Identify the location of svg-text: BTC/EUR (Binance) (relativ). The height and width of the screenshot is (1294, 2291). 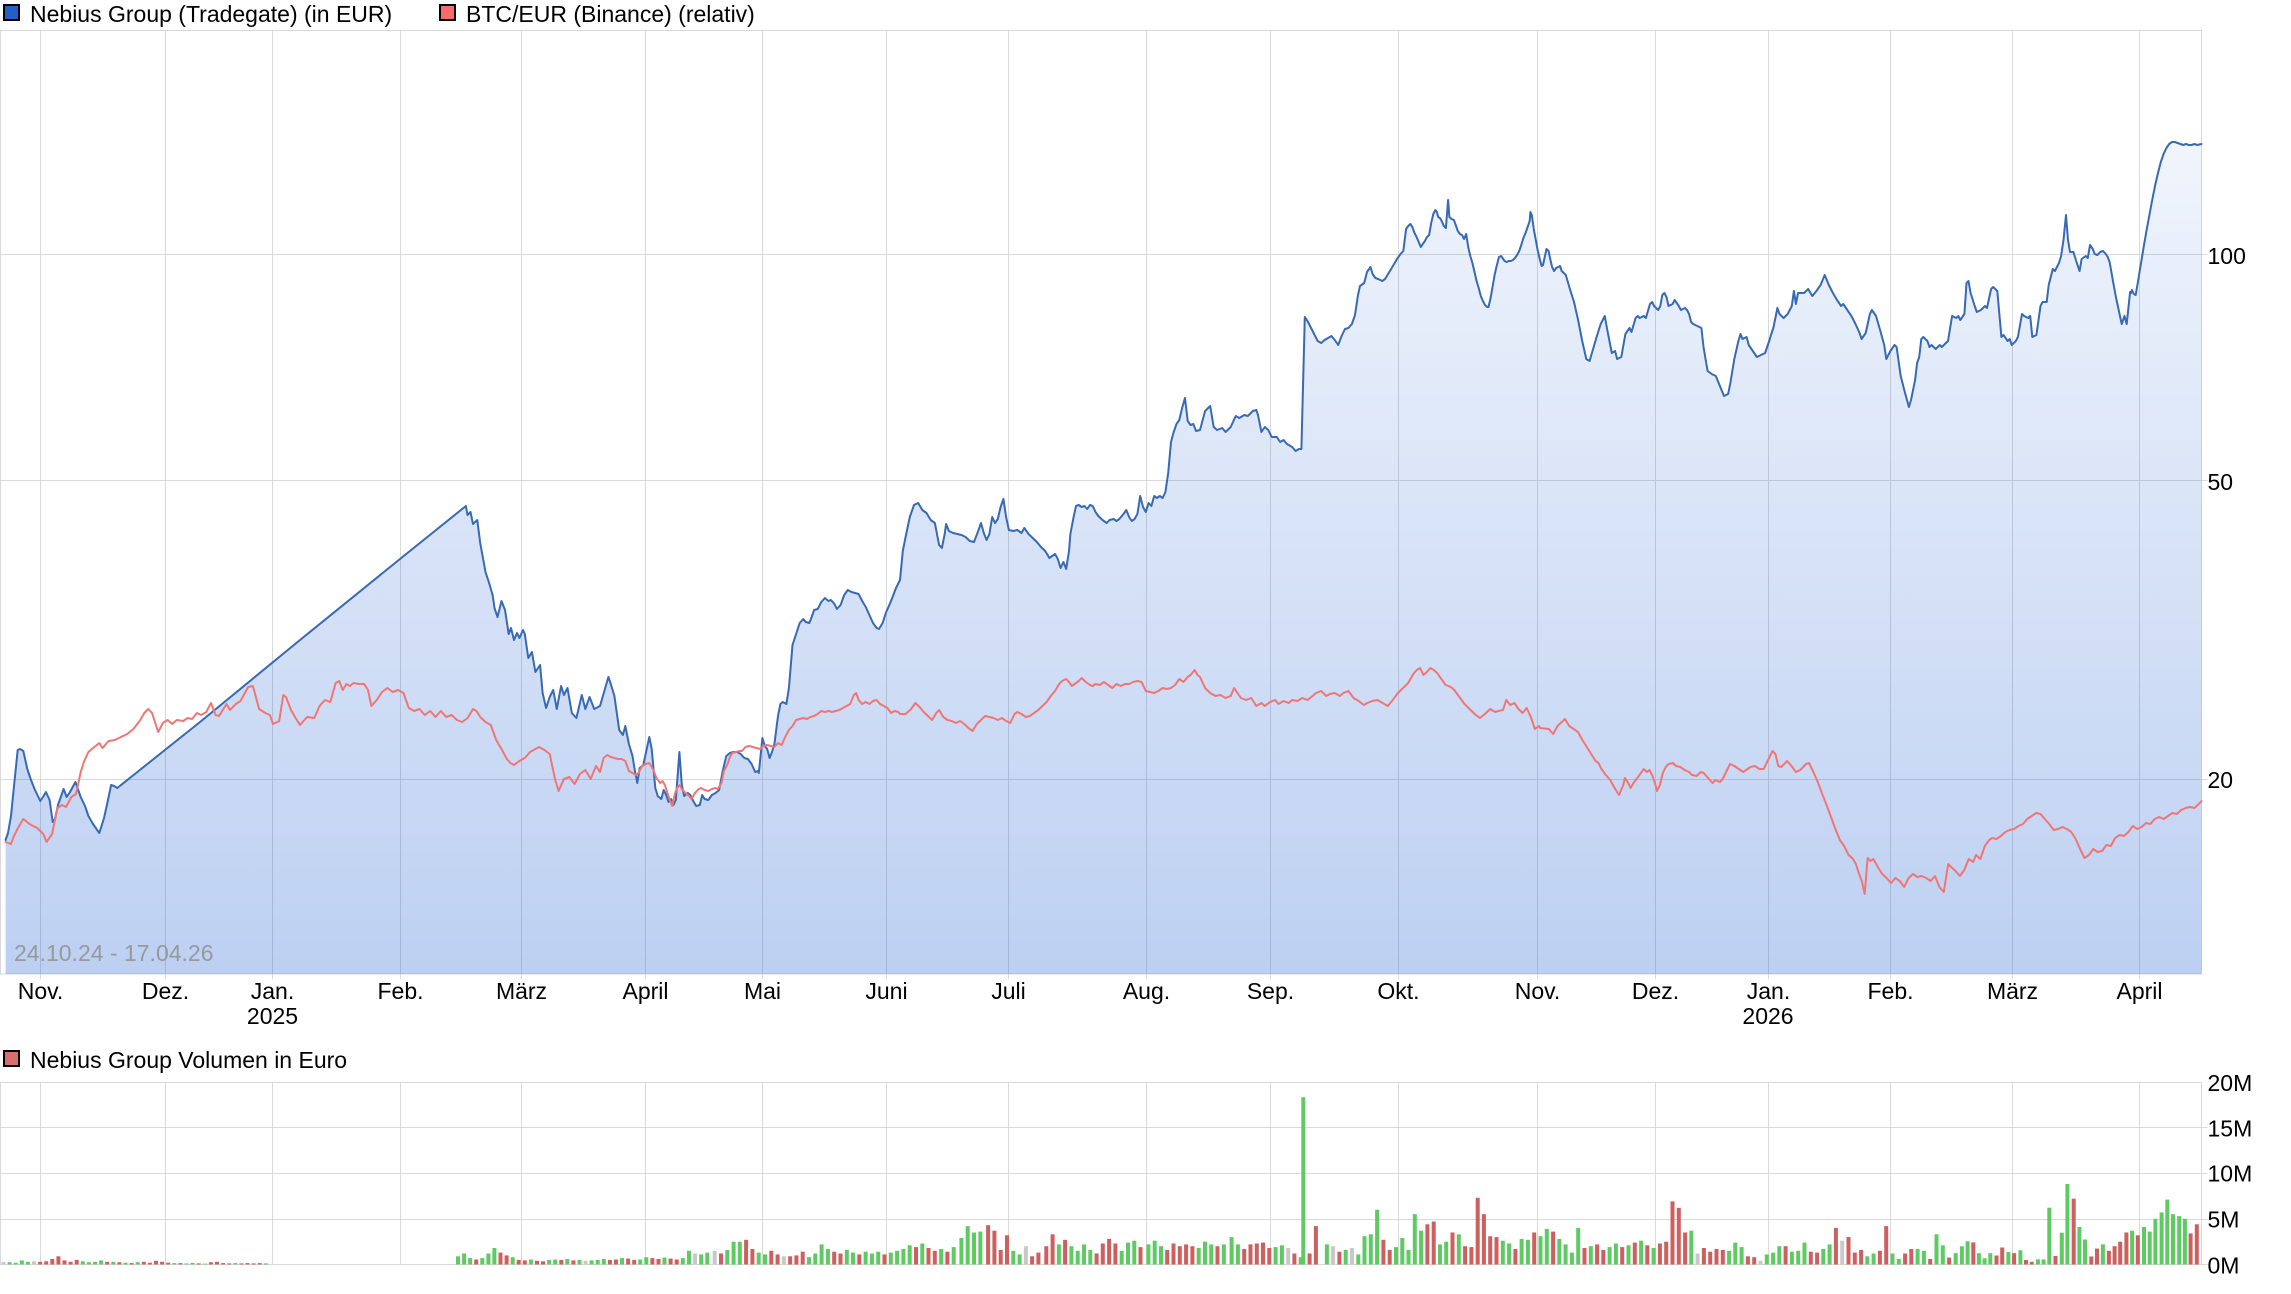
(610, 14).